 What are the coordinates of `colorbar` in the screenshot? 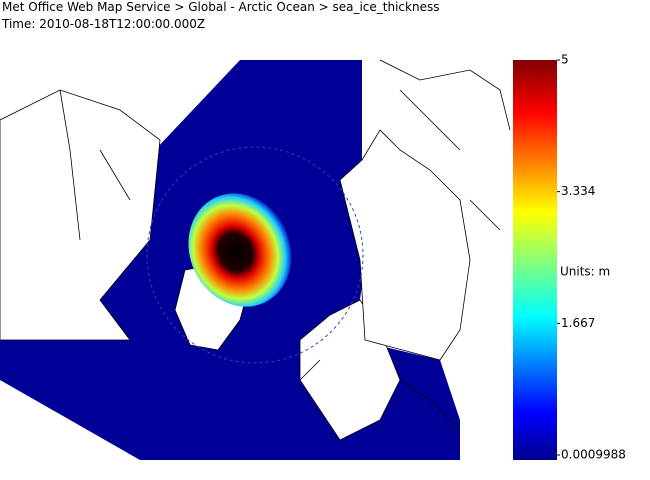 It's located at (535, 260).